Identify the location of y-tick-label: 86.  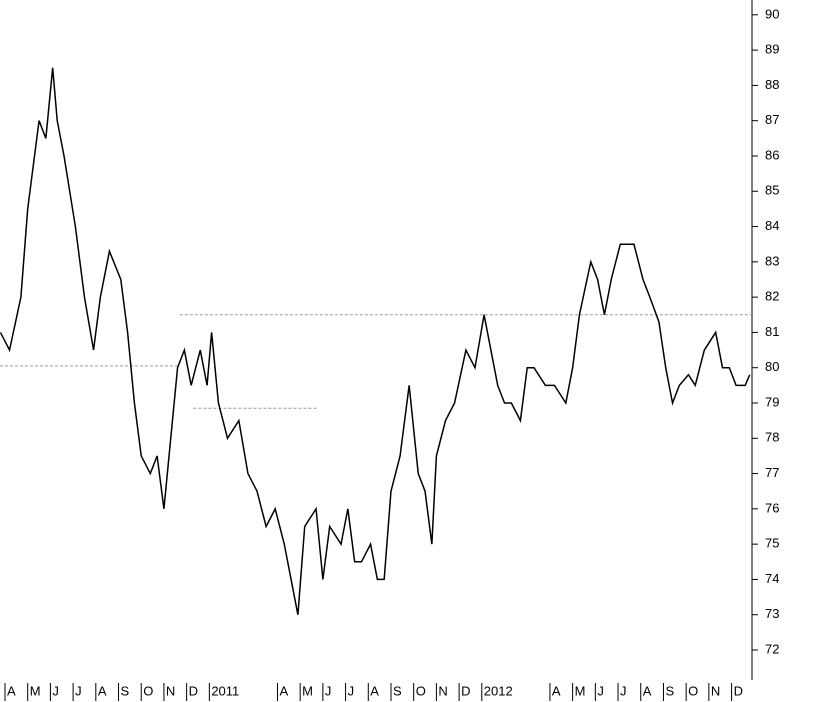
(772, 154).